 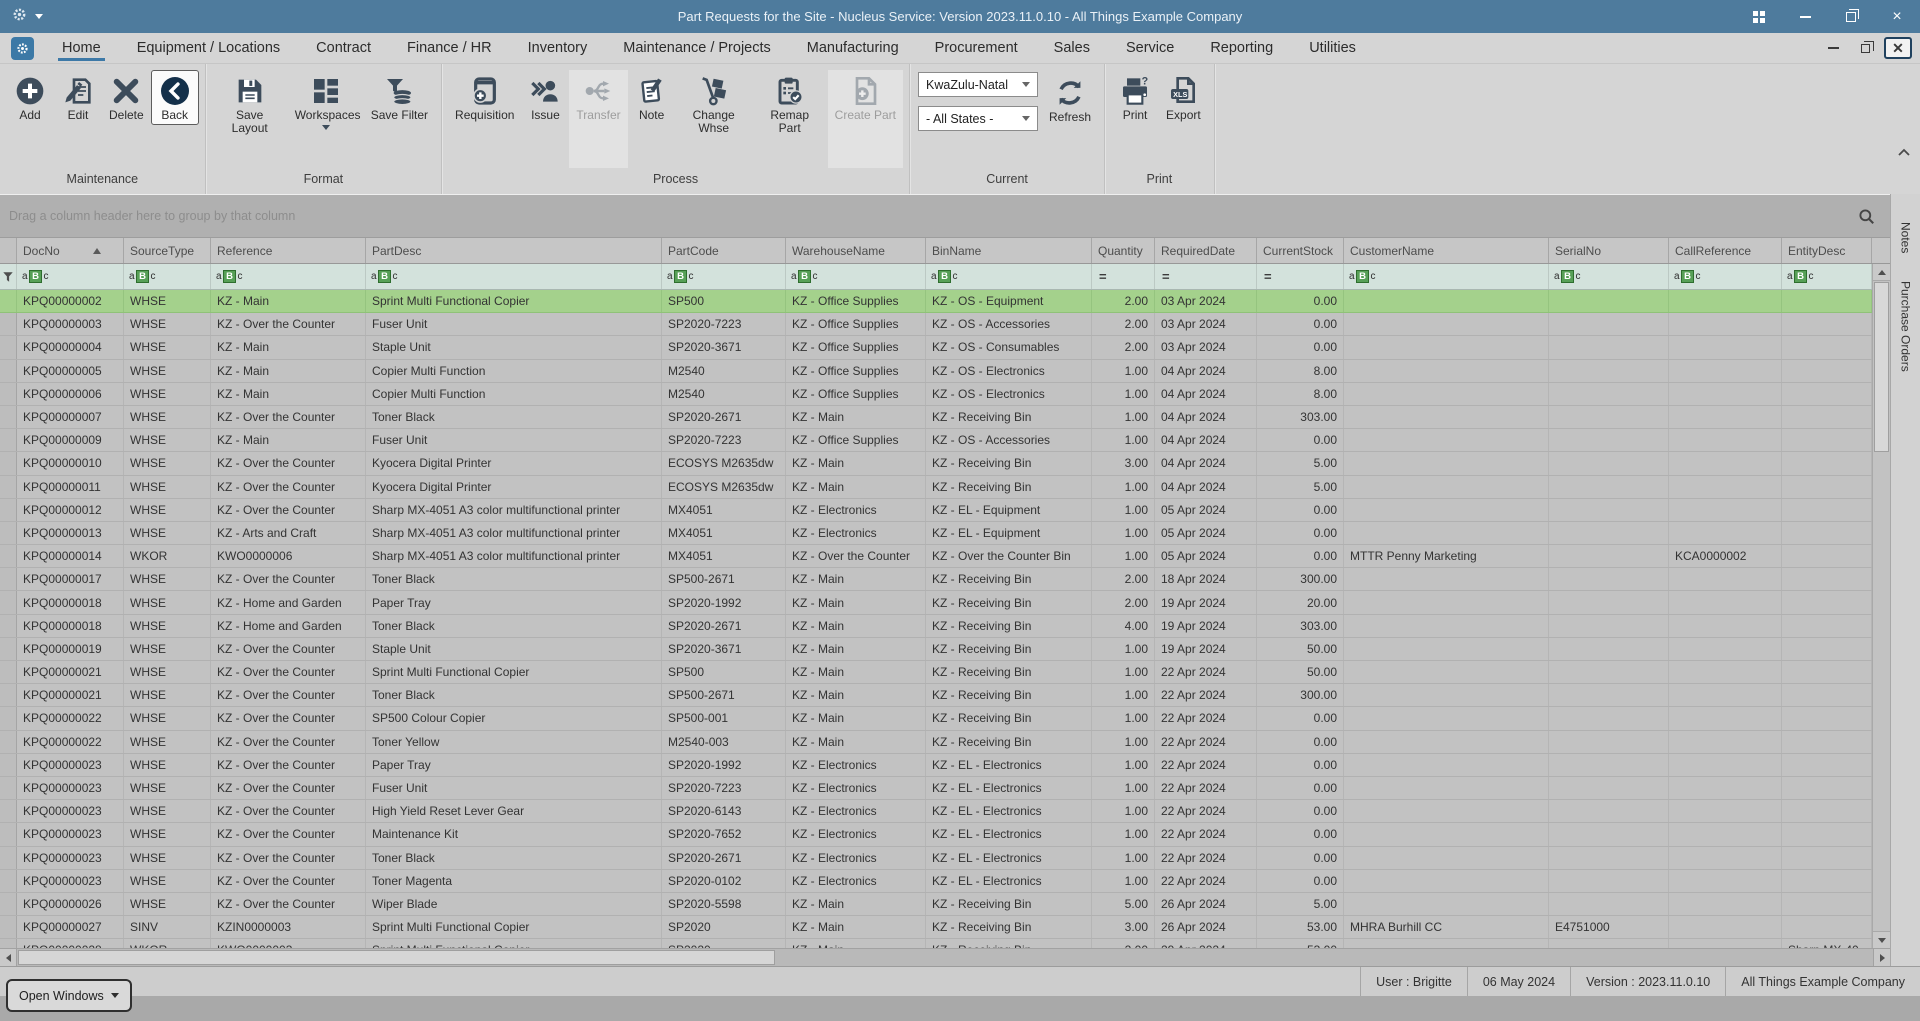 What do you see at coordinates (1300, 276) in the screenshot?
I see `filter-cell-currentstock: =` at bounding box center [1300, 276].